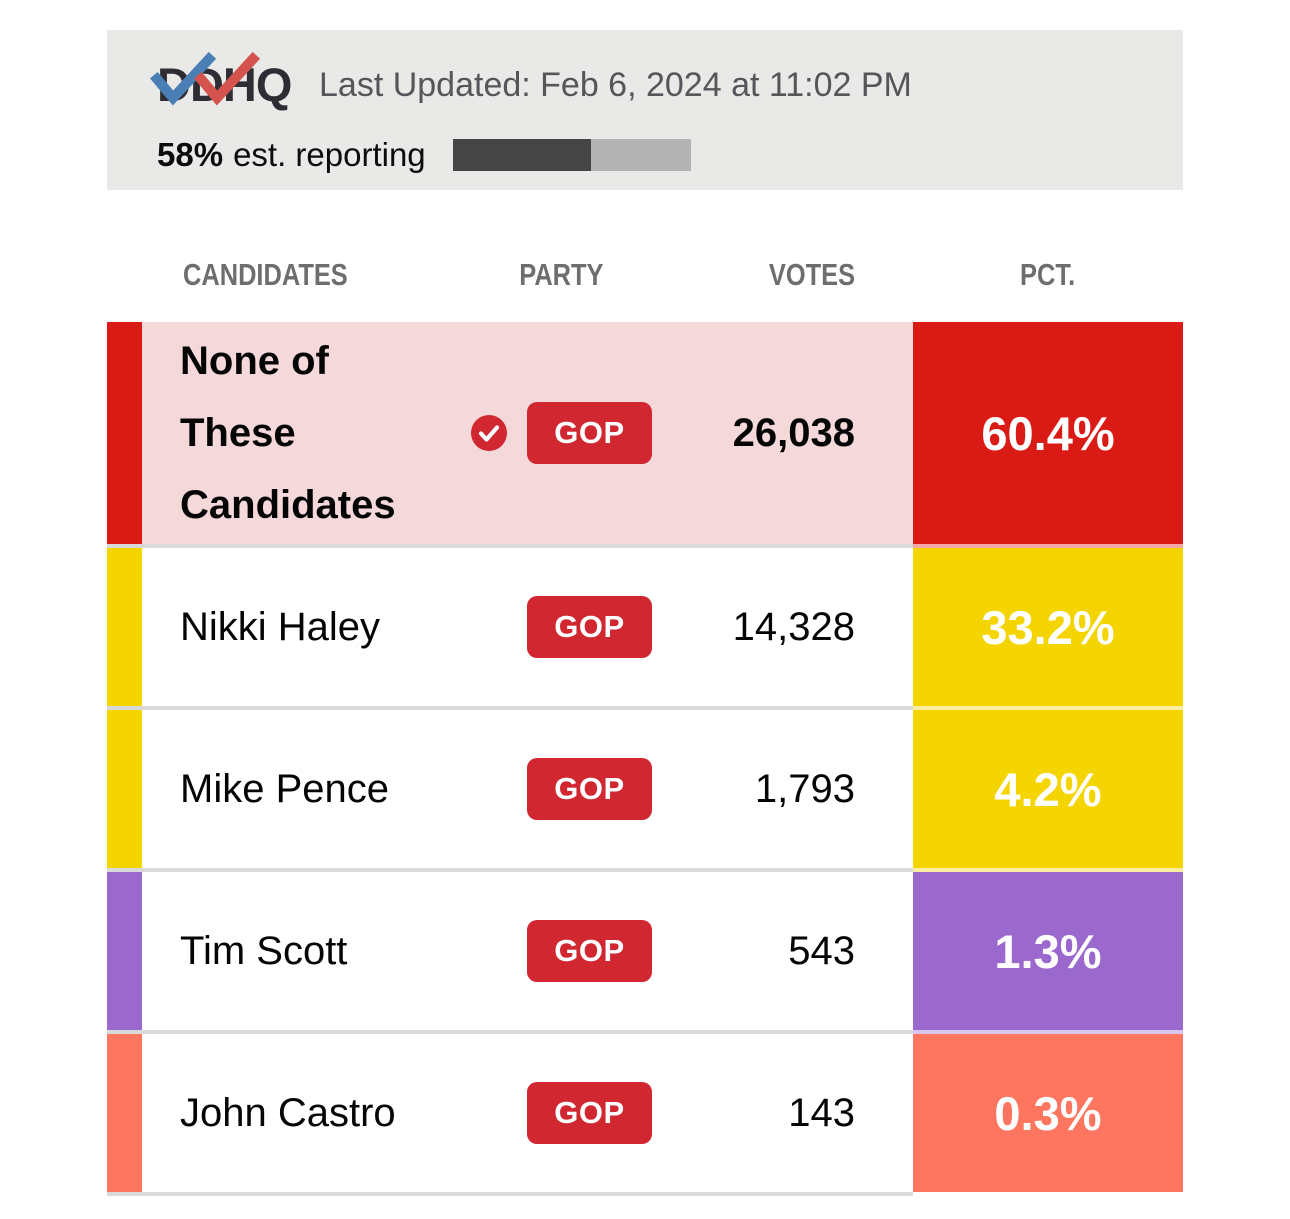 This screenshot has height=1219, width=1290. I want to click on ddhq-logo: DDHQ, so click(226, 82).